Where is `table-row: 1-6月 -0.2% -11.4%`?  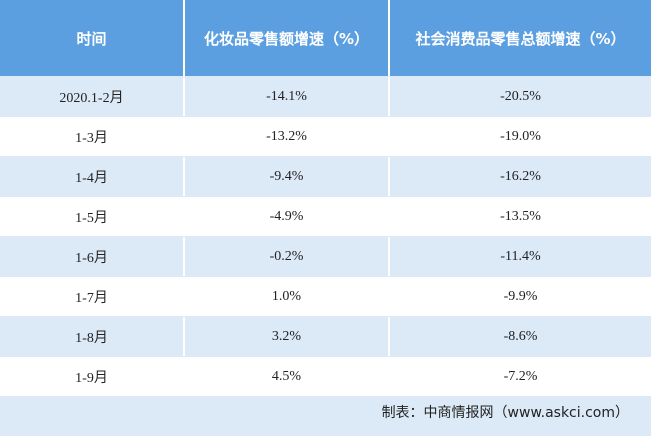
table-row: 1-6月 -0.2% -11.4% is located at coordinates (325, 256).